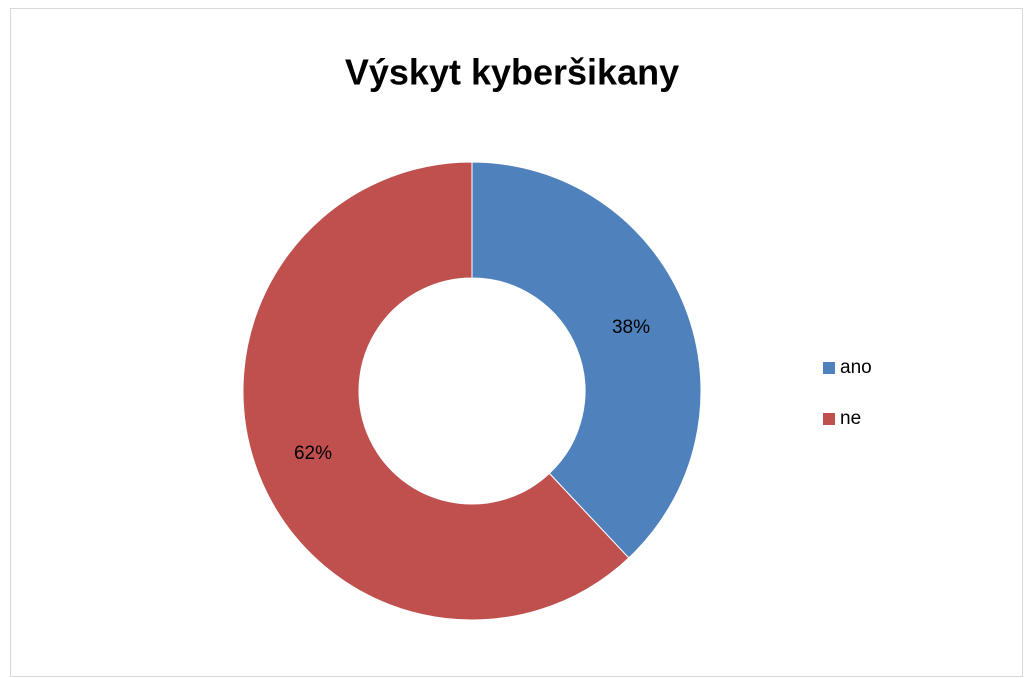  What do you see at coordinates (512, 72) in the screenshot?
I see `chart-title: Výskyt kyberšikany` at bounding box center [512, 72].